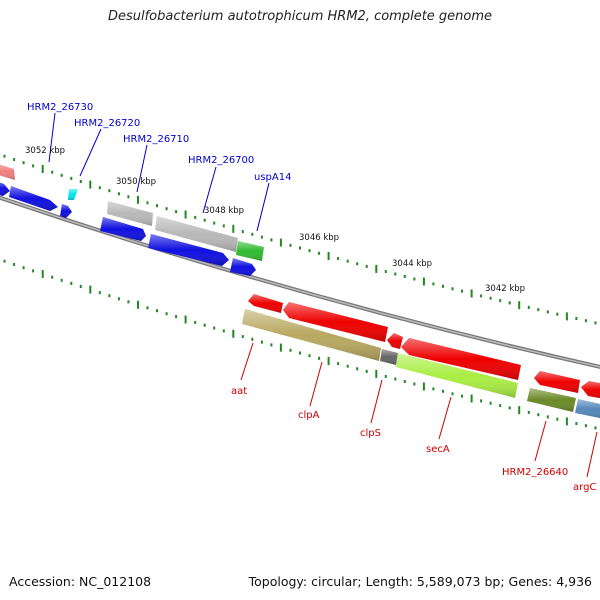 The width and height of the screenshot is (600, 600). Describe the element at coordinates (45, 151) in the screenshot. I see `kbp-label-3052: 3052 kbp` at that location.